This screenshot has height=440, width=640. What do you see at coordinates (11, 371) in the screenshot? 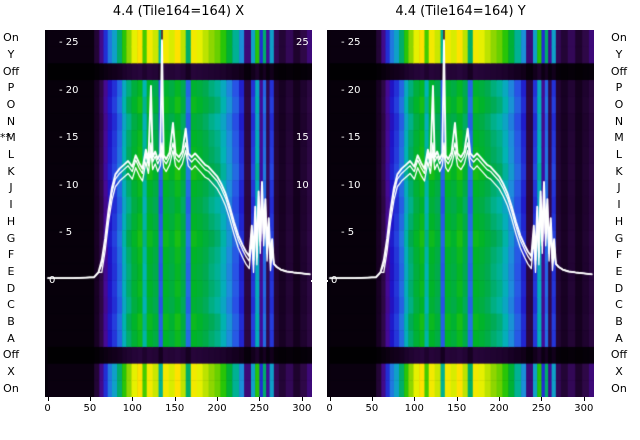
I see `row-label-left: X` at bounding box center [11, 371].